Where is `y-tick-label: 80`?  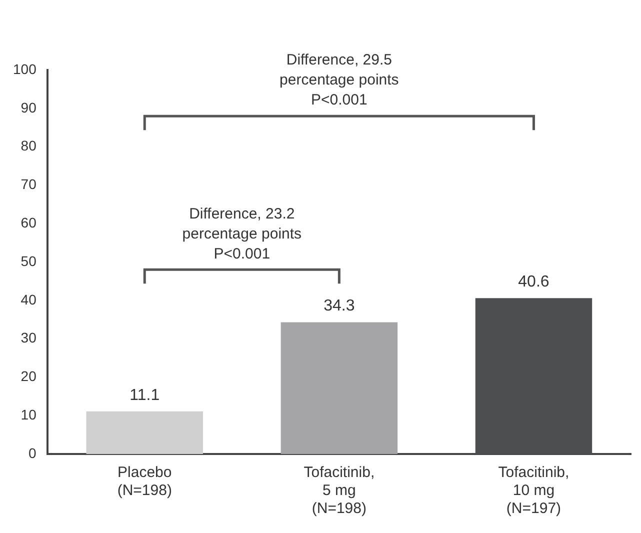
y-tick-label: 80 is located at coordinates (28, 146).